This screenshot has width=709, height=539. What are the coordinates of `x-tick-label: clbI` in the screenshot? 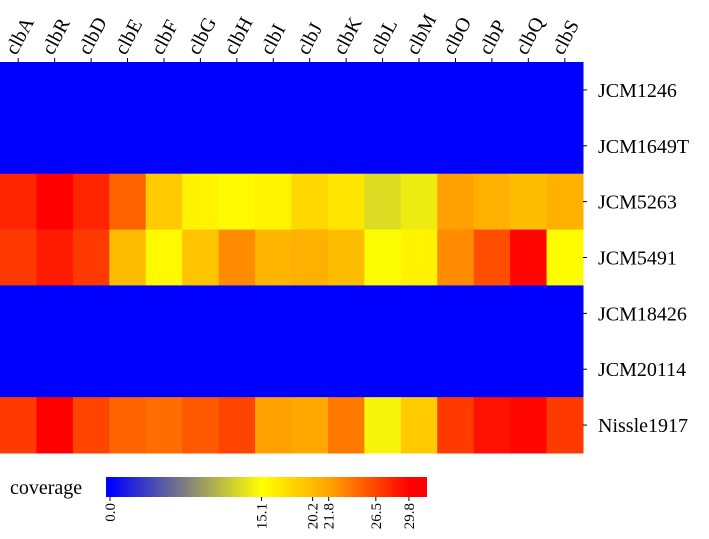 It's located at (273, 40).